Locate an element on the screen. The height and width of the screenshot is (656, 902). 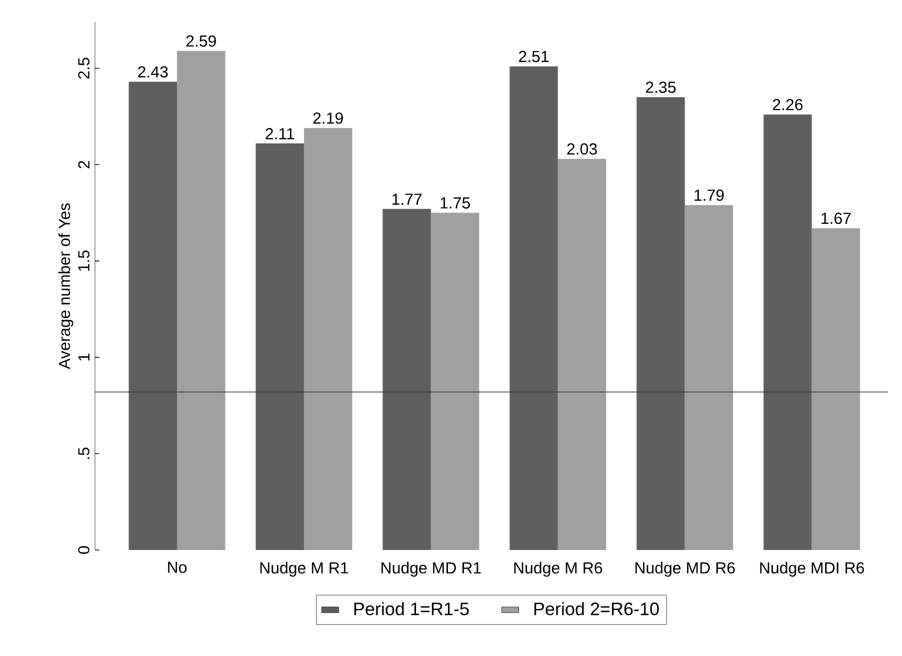
x-tick-label: Nudge MDI R6 is located at coordinates (812, 569).